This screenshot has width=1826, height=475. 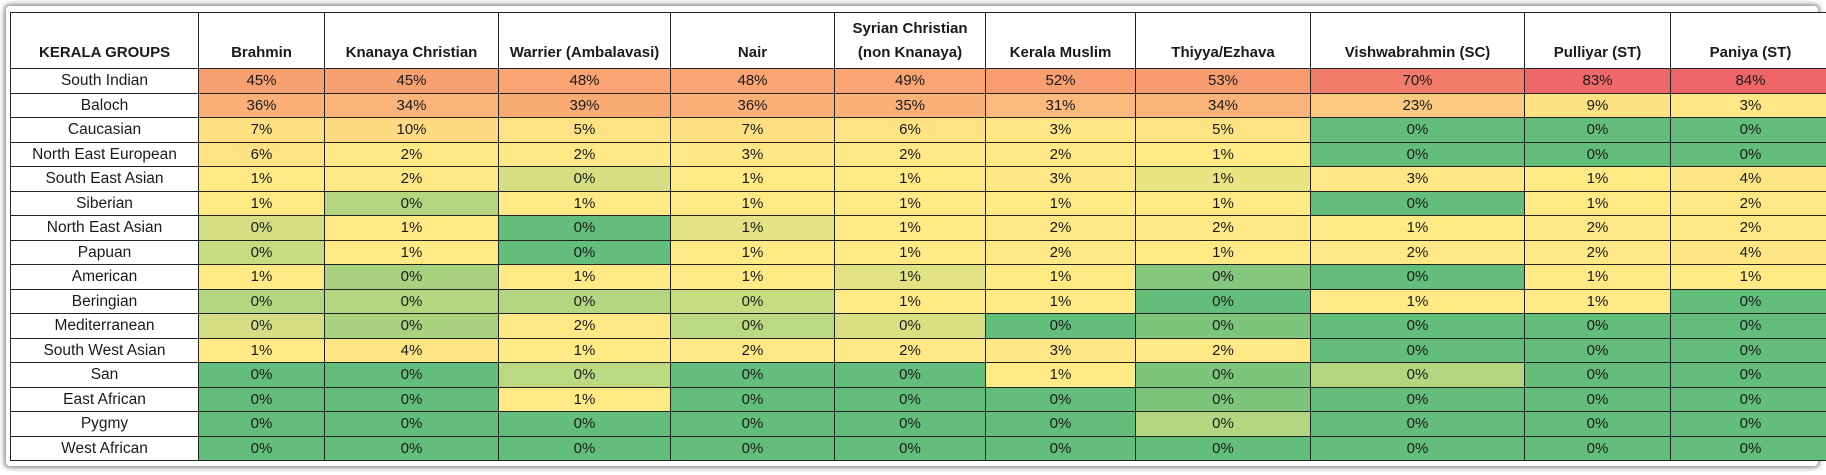 What do you see at coordinates (411, 40) in the screenshot?
I see `column-header: Knanaya Christian` at bounding box center [411, 40].